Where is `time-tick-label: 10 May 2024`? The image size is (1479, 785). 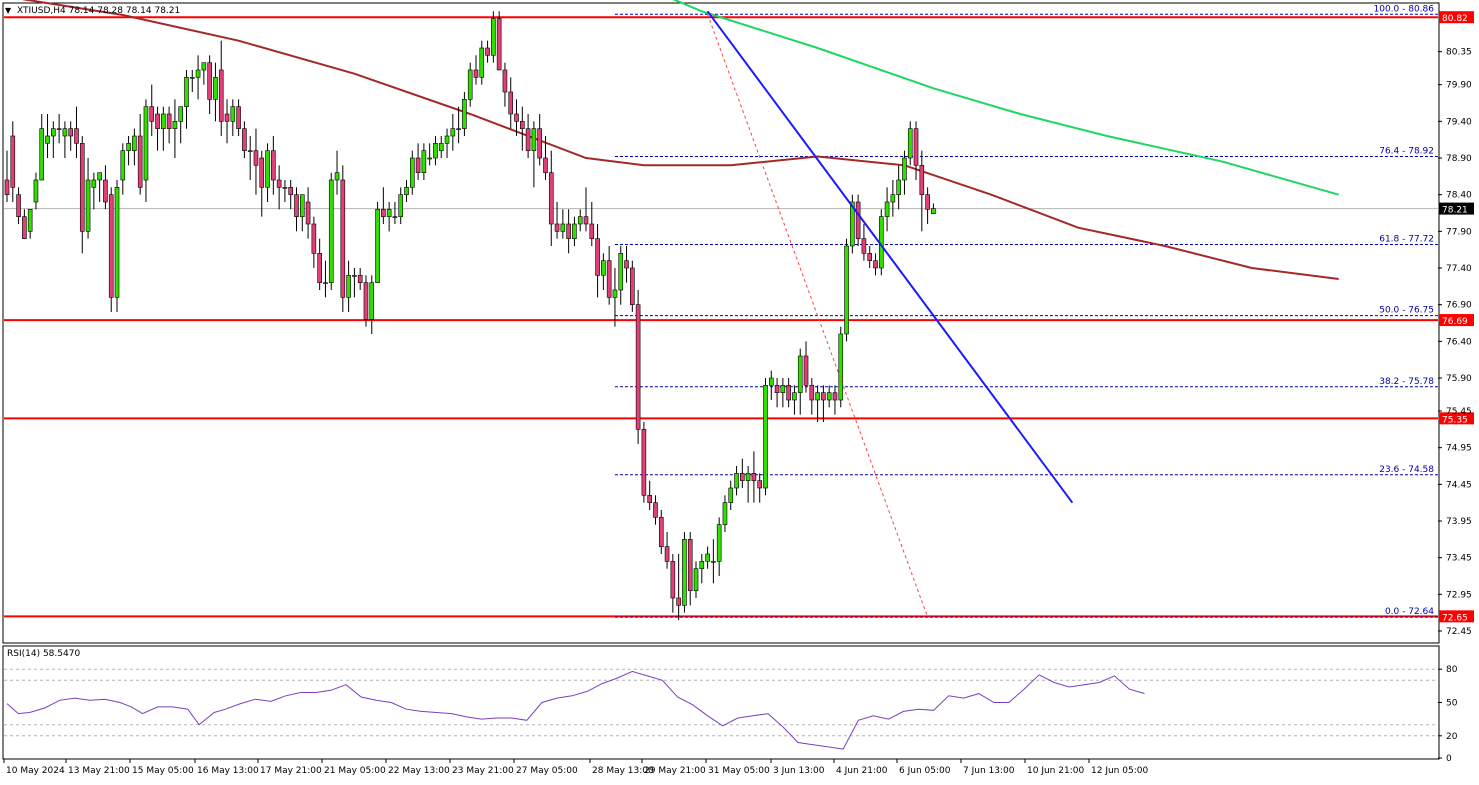 time-tick-label: 10 May 2024 is located at coordinates (35, 771).